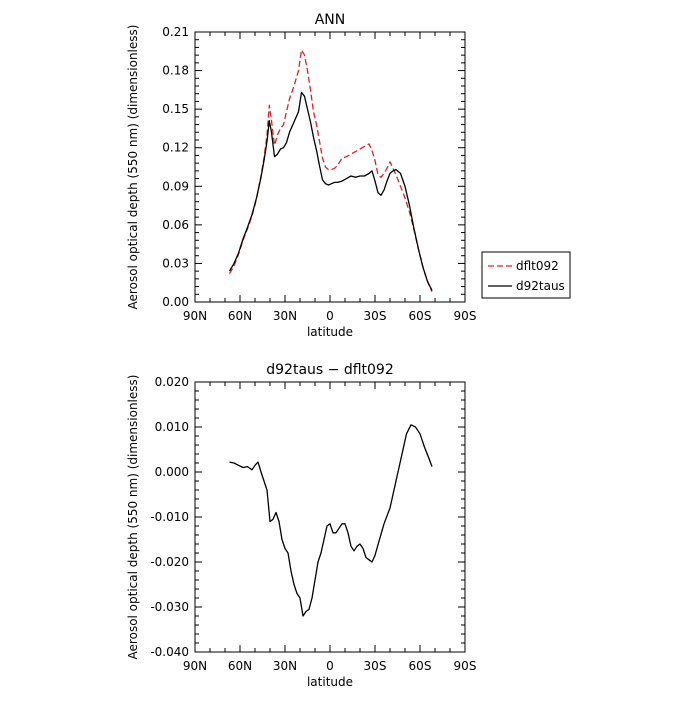  What do you see at coordinates (175, 32) in the screenshot?
I see `y-tick-label: 0.21` at bounding box center [175, 32].